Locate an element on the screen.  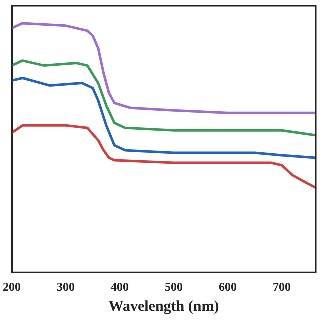
x-tick-label: 300 is located at coordinates (65, 287).